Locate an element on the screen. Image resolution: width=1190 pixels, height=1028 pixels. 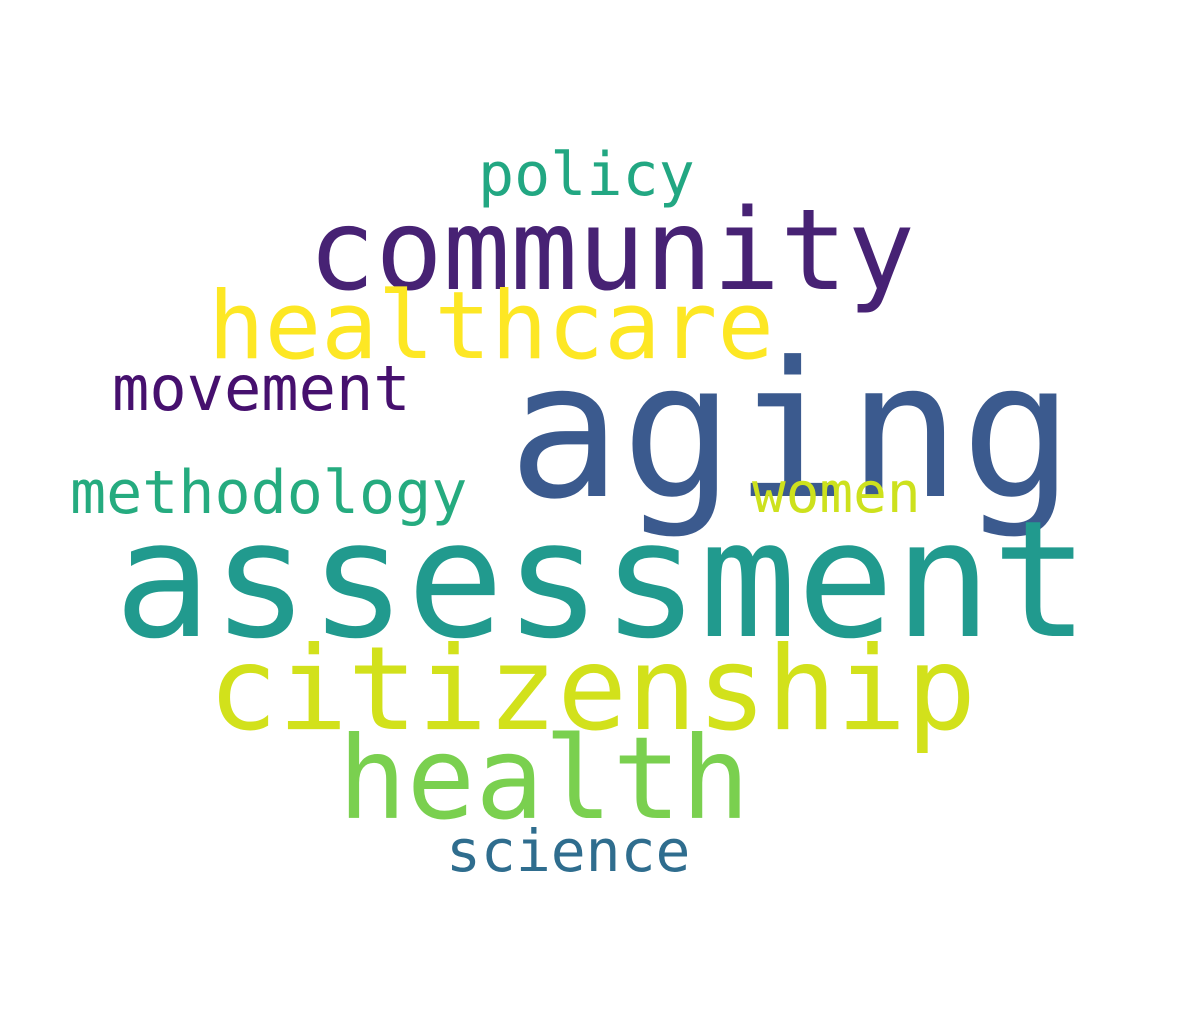
word-women: women is located at coordinates (836, 493).